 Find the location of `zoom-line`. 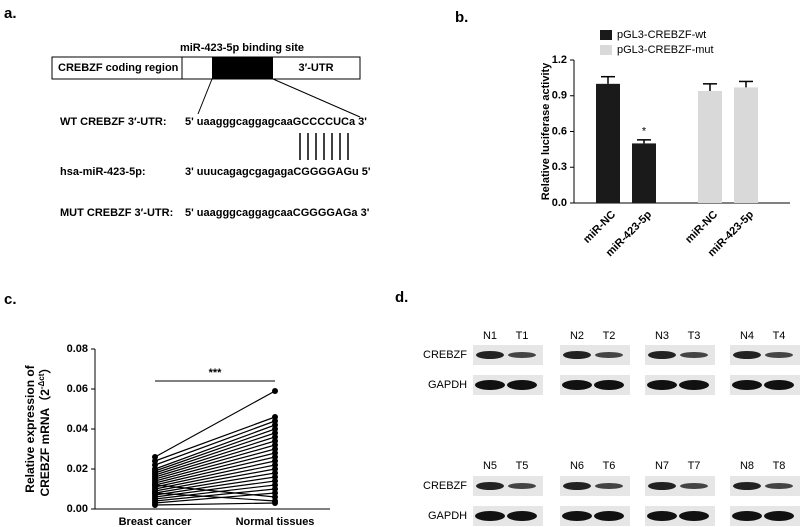

zoom-line is located at coordinates (205, 96).